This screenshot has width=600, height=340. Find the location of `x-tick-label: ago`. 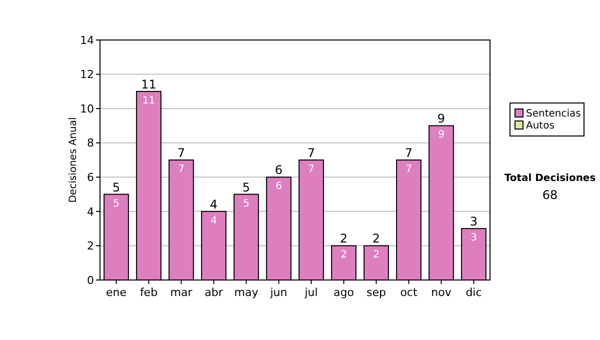

x-tick-label: ago is located at coordinates (344, 292).